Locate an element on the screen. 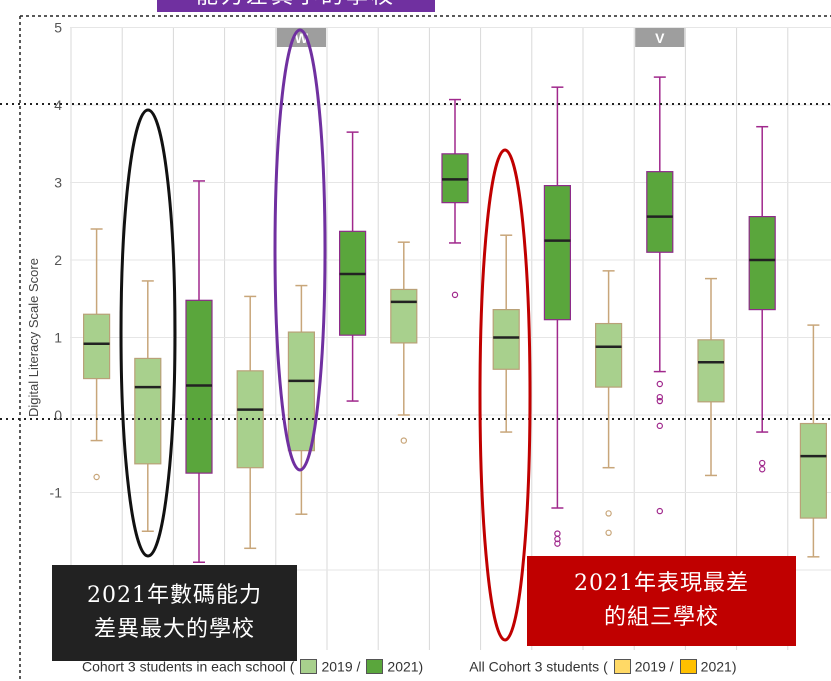 This screenshot has width=831, height=681. legend-swatch-2021 is located at coordinates (374, 666).